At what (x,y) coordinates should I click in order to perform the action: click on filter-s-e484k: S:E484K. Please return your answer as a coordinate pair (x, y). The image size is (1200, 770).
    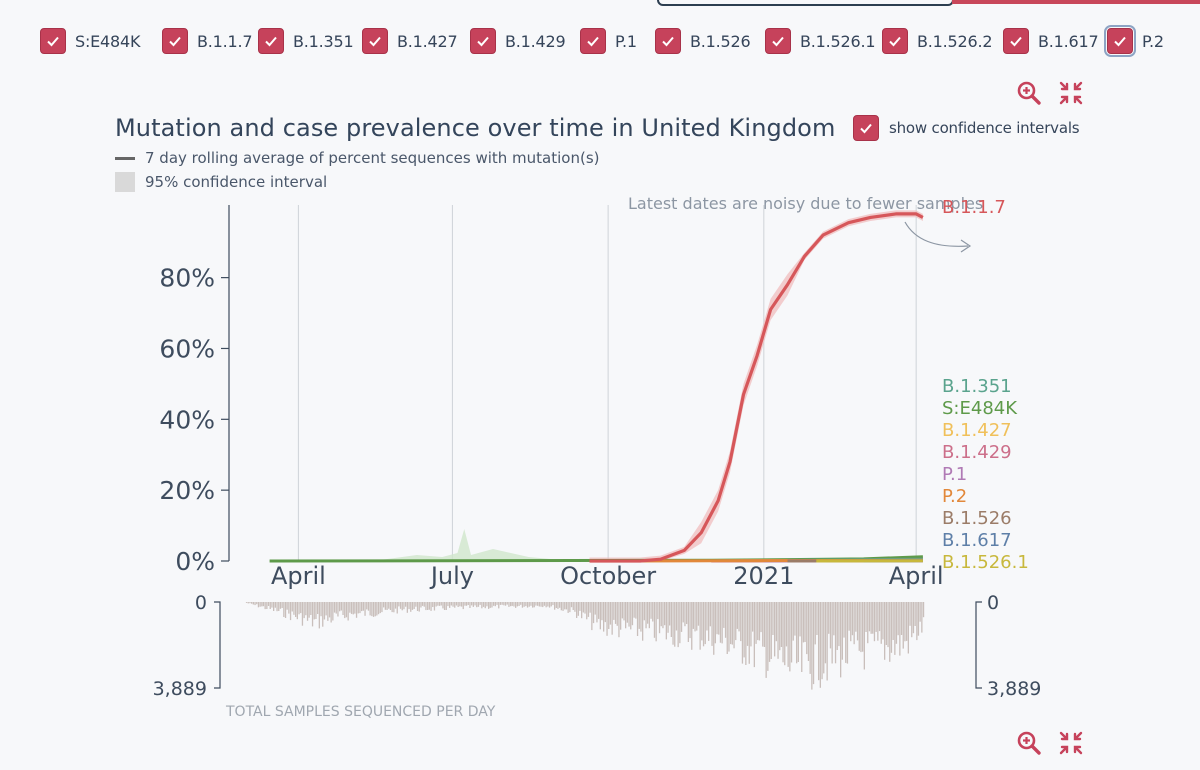
    Looking at the image, I should click on (90, 41).